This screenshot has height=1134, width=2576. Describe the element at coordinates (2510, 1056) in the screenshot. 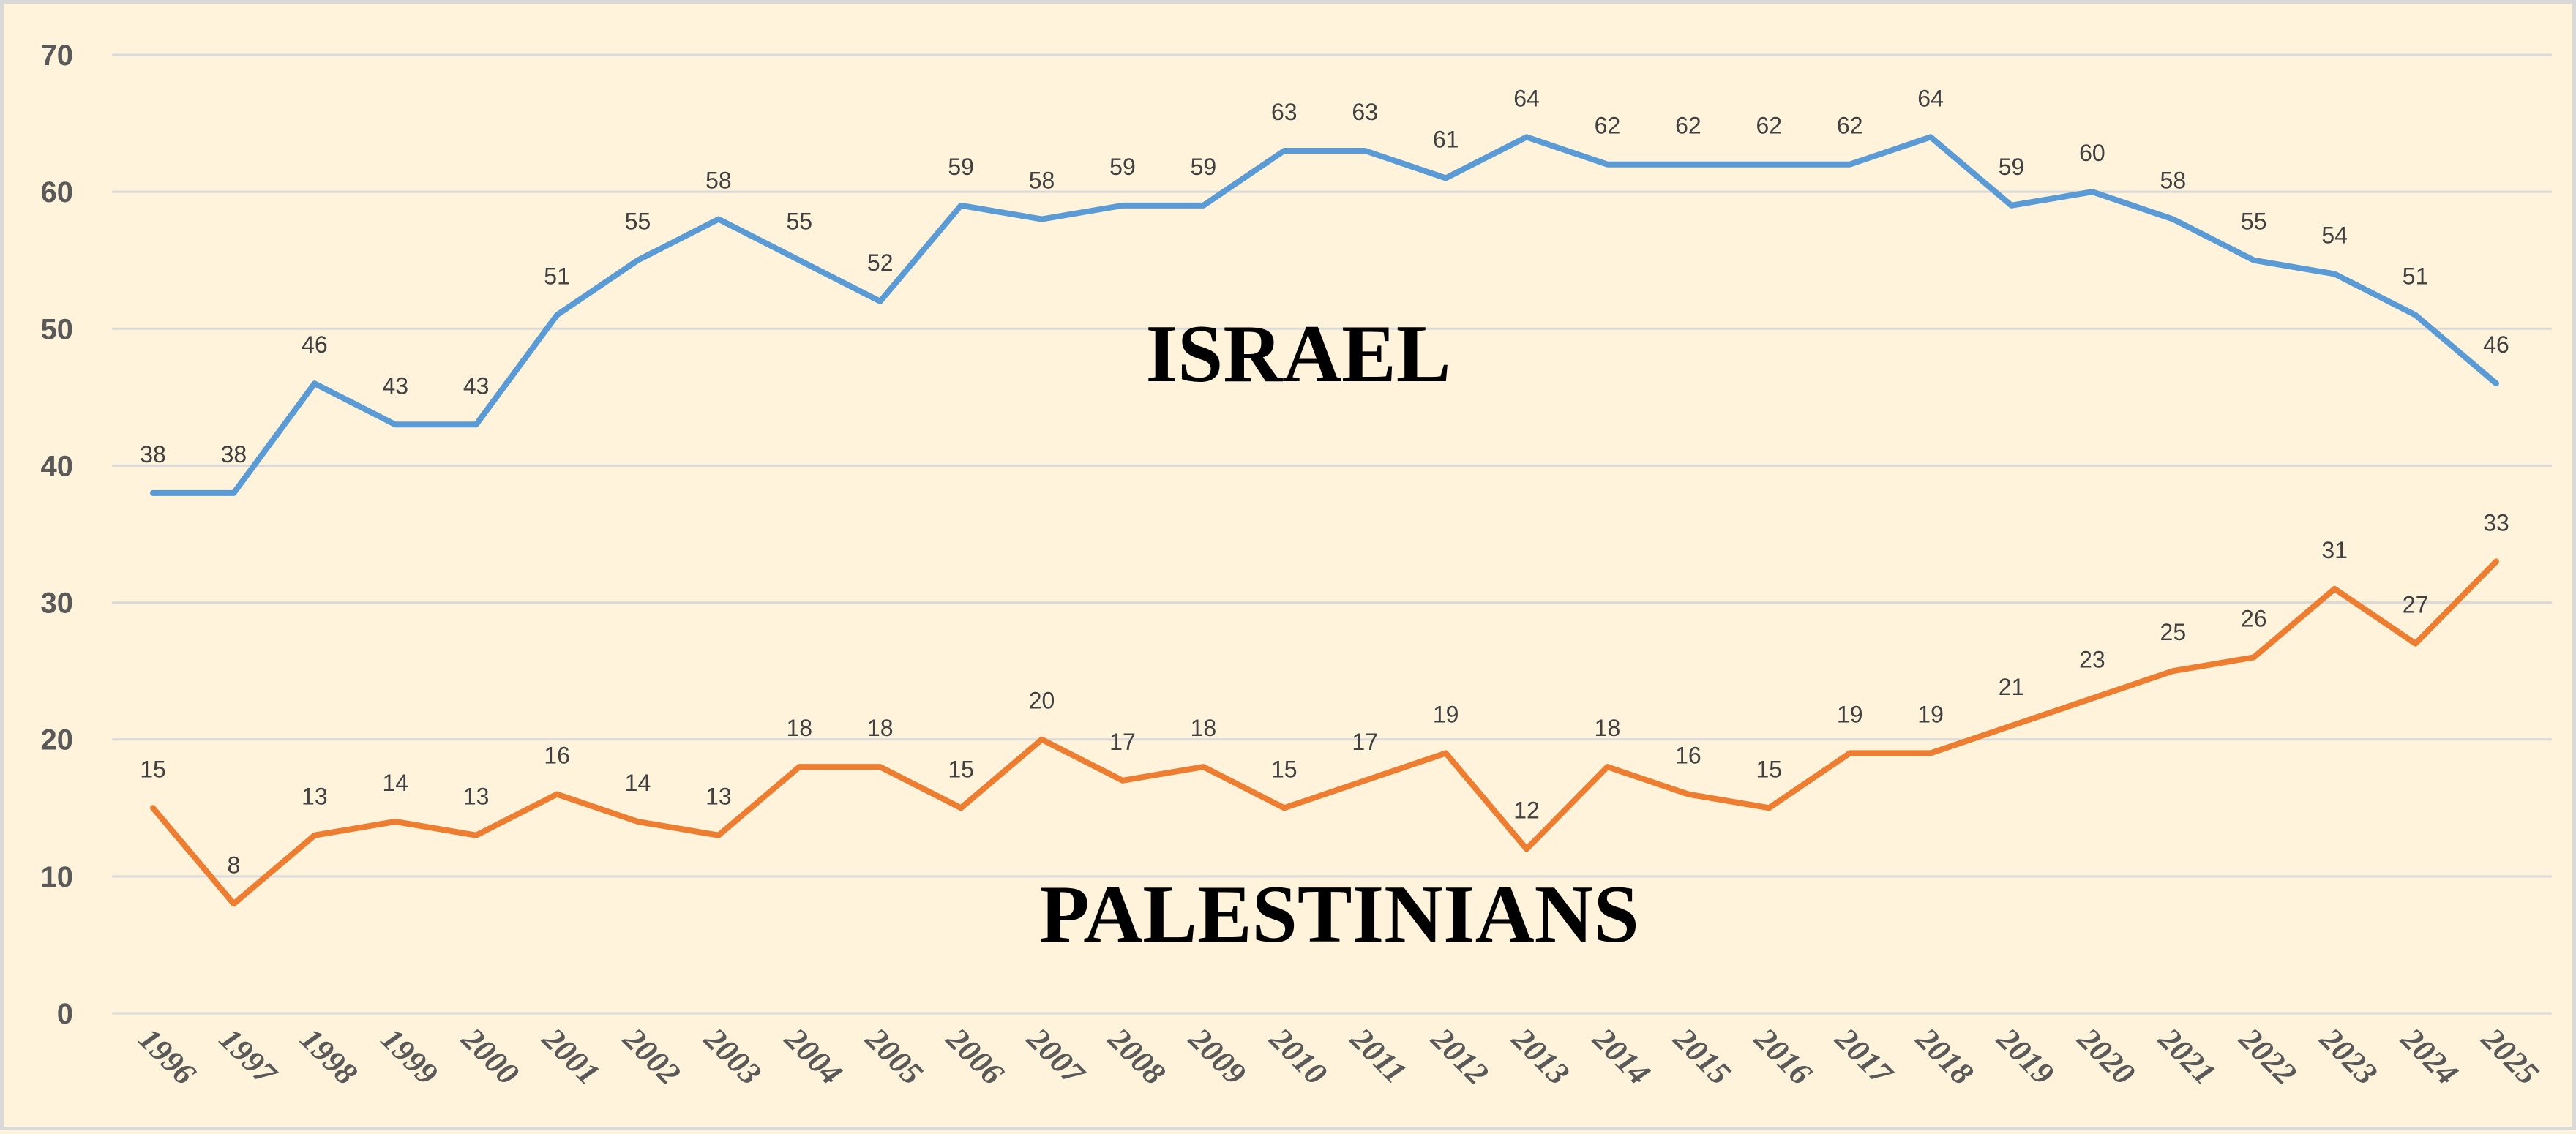

I see `x-tick-label: 2025` at that location.